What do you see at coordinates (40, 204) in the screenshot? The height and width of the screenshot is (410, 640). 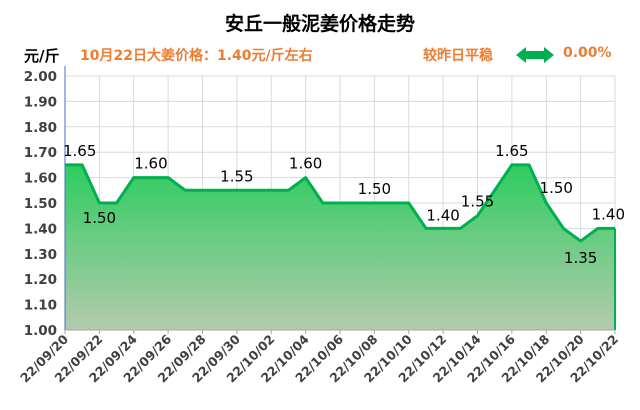 I see `y-tick-label: 1.50` at bounding box center [40, 204].